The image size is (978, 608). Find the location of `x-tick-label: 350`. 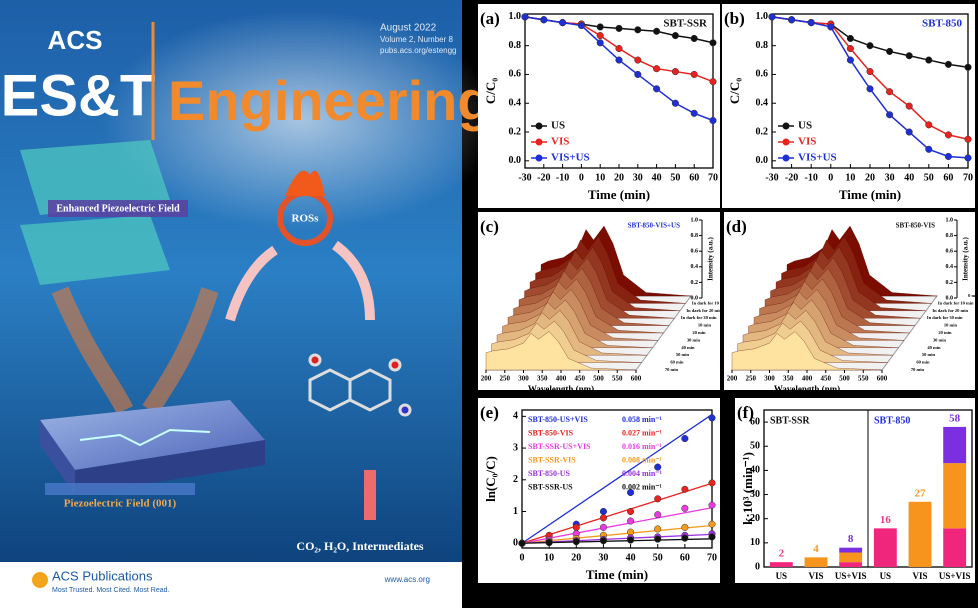

x-tick-label: 350 is located at coordinates (542, 379).